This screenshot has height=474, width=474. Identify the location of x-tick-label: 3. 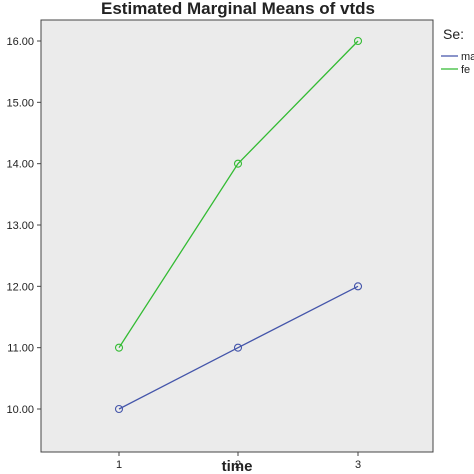
(358, 465).